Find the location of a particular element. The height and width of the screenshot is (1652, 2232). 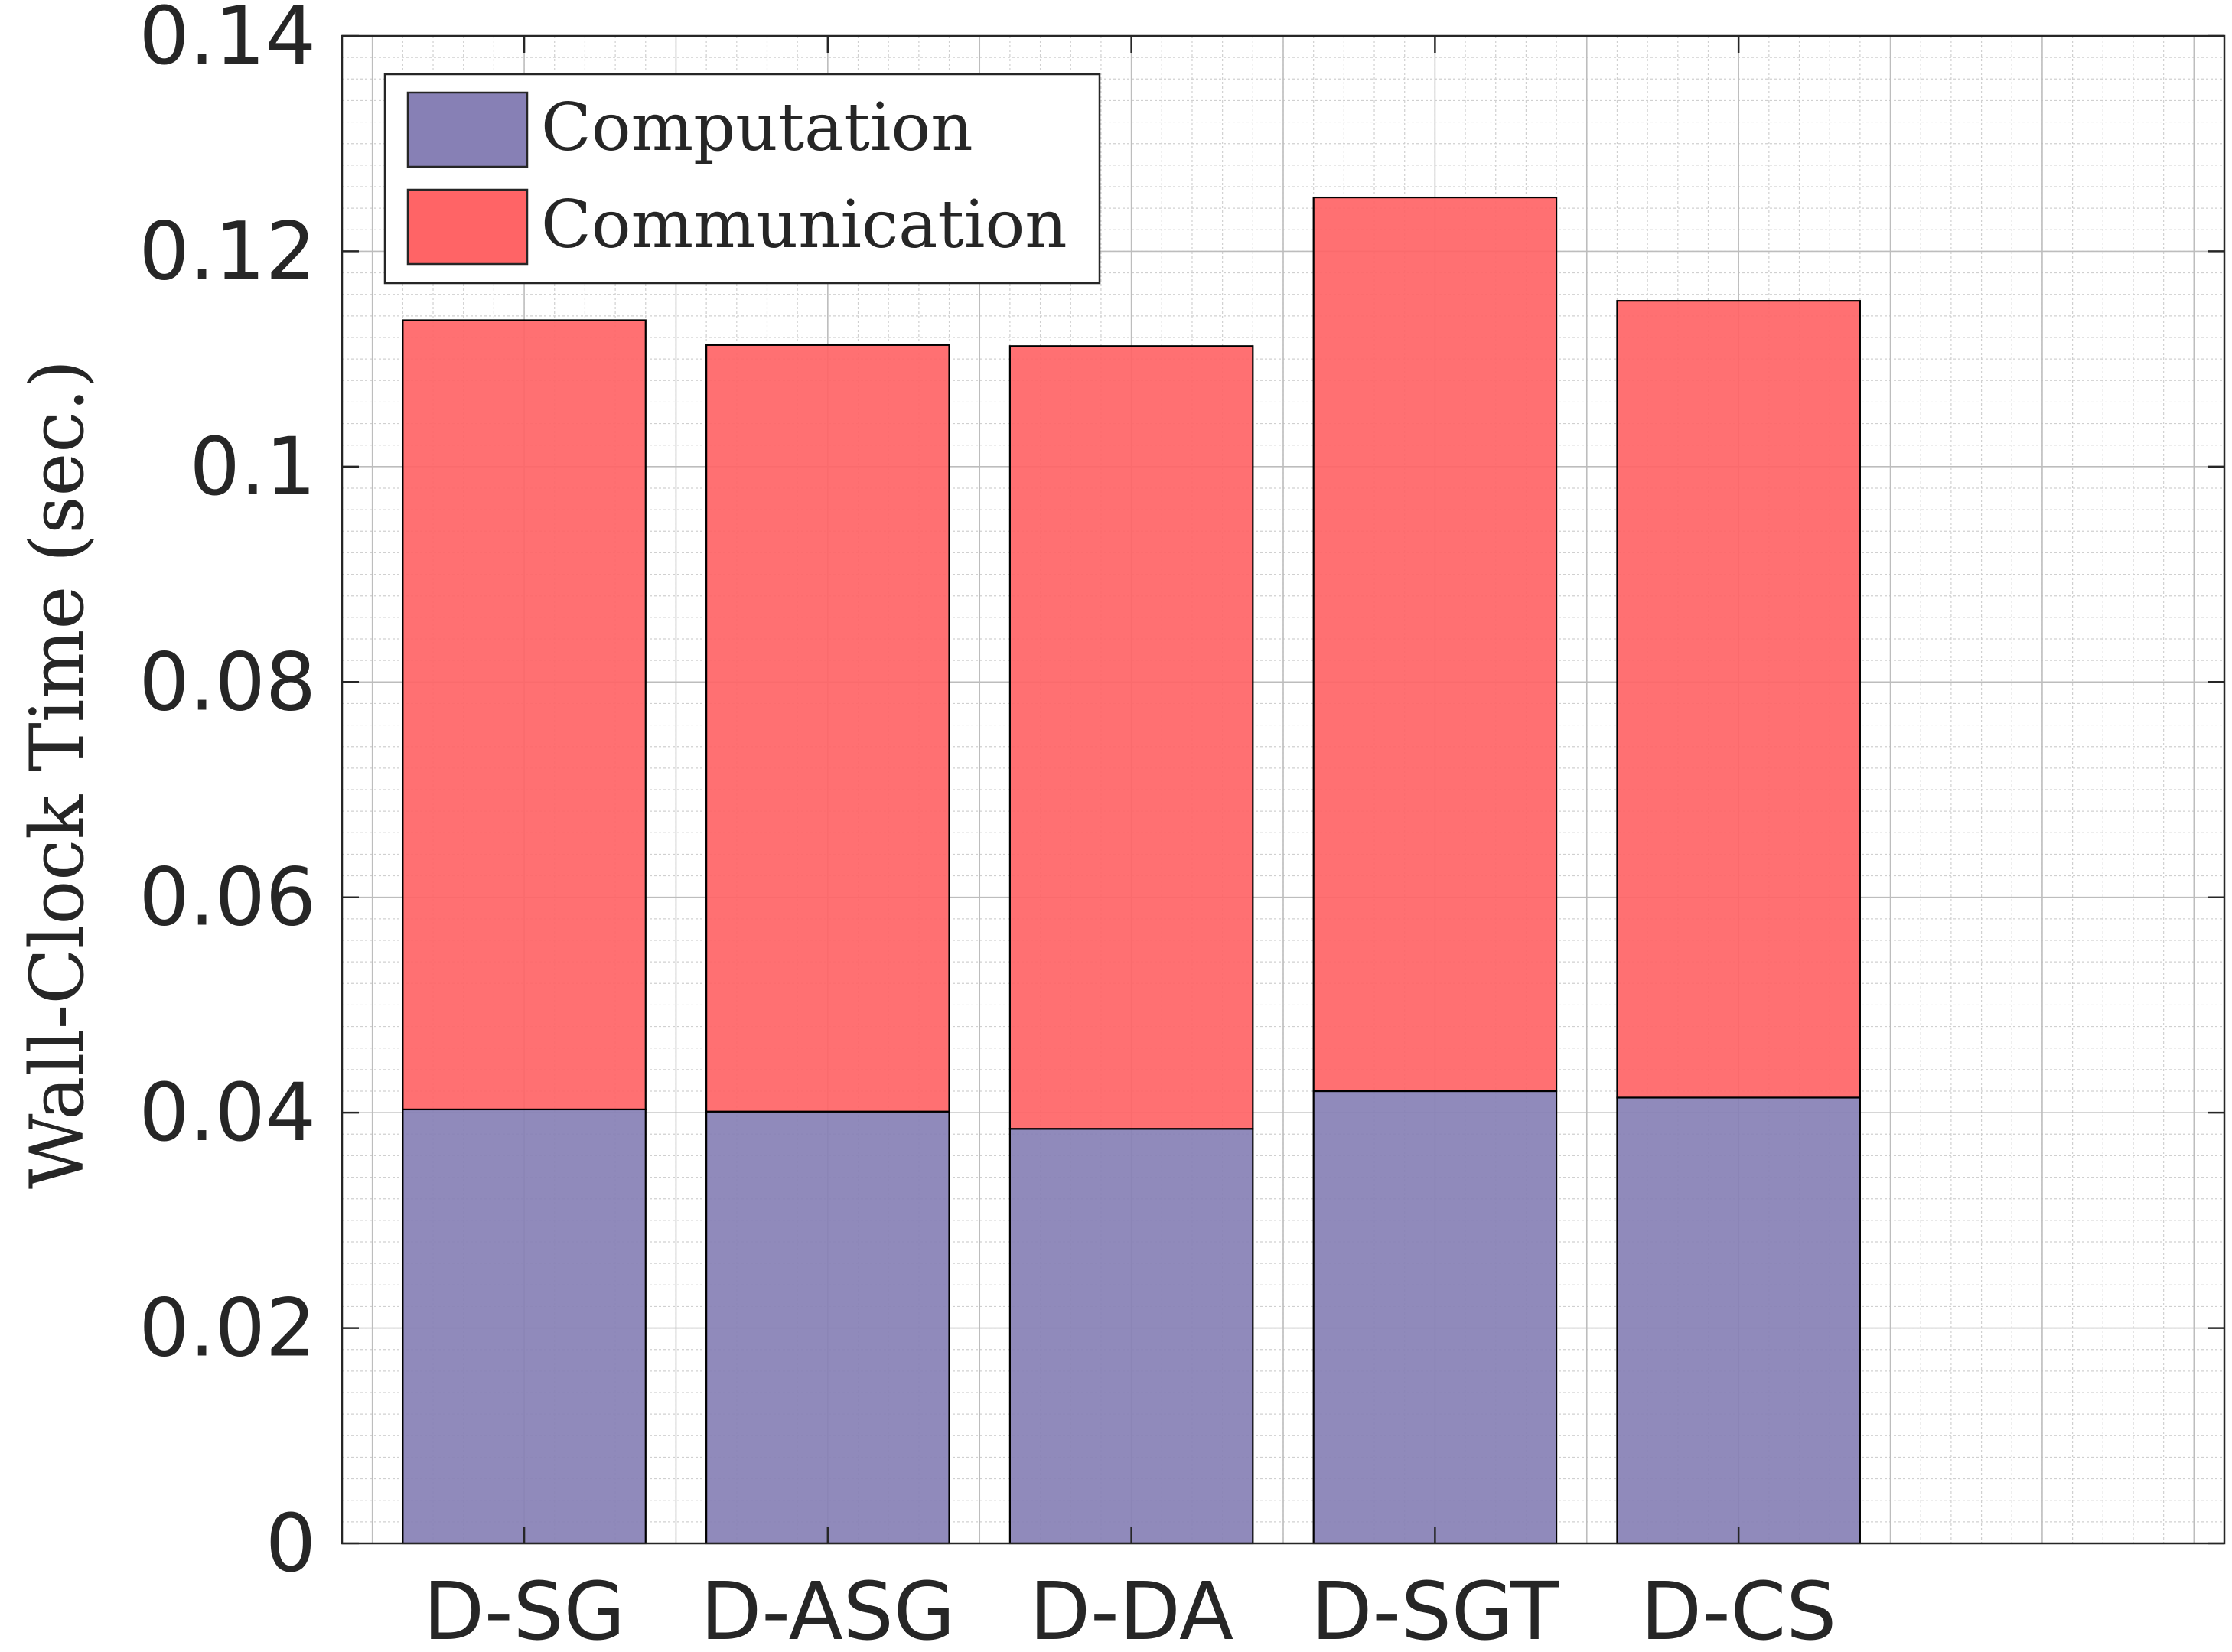

y-tick-label: 0.08 is located at coordinates (227, 681).